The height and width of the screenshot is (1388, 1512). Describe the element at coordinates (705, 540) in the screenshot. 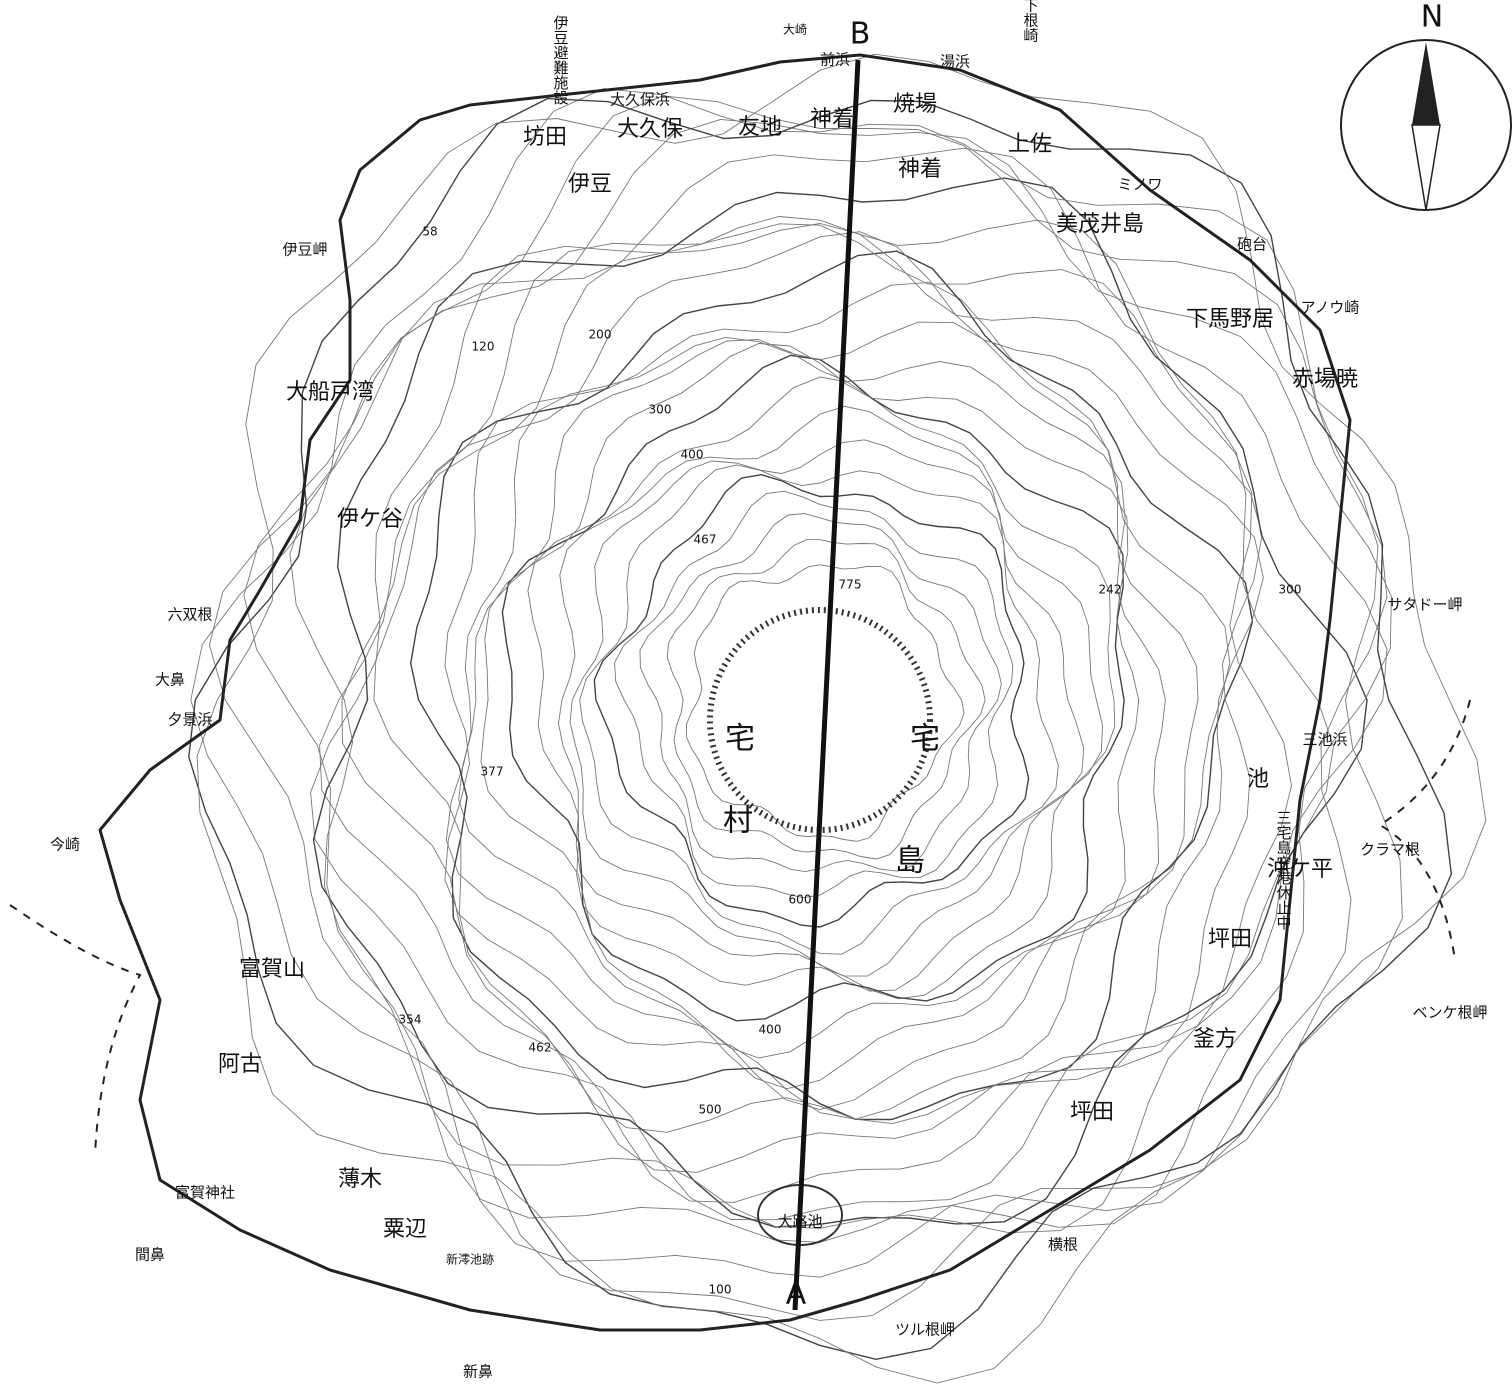

I see `contour-label: 467` at that location.